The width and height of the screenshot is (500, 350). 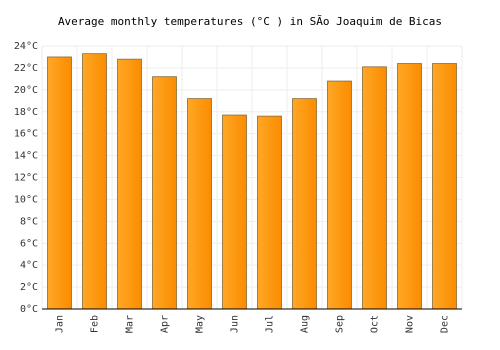 What do you see at coordinates (375, 324) in the screenshot?
I see `x-tick-label: Oct` at bounding box center [375, 324].